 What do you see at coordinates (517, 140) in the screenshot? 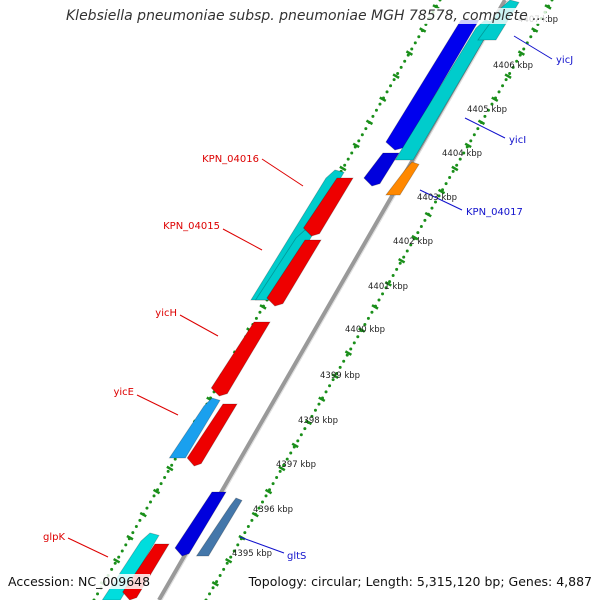
I see `gene-label-right: yicI` at bounding box center [517, 140].